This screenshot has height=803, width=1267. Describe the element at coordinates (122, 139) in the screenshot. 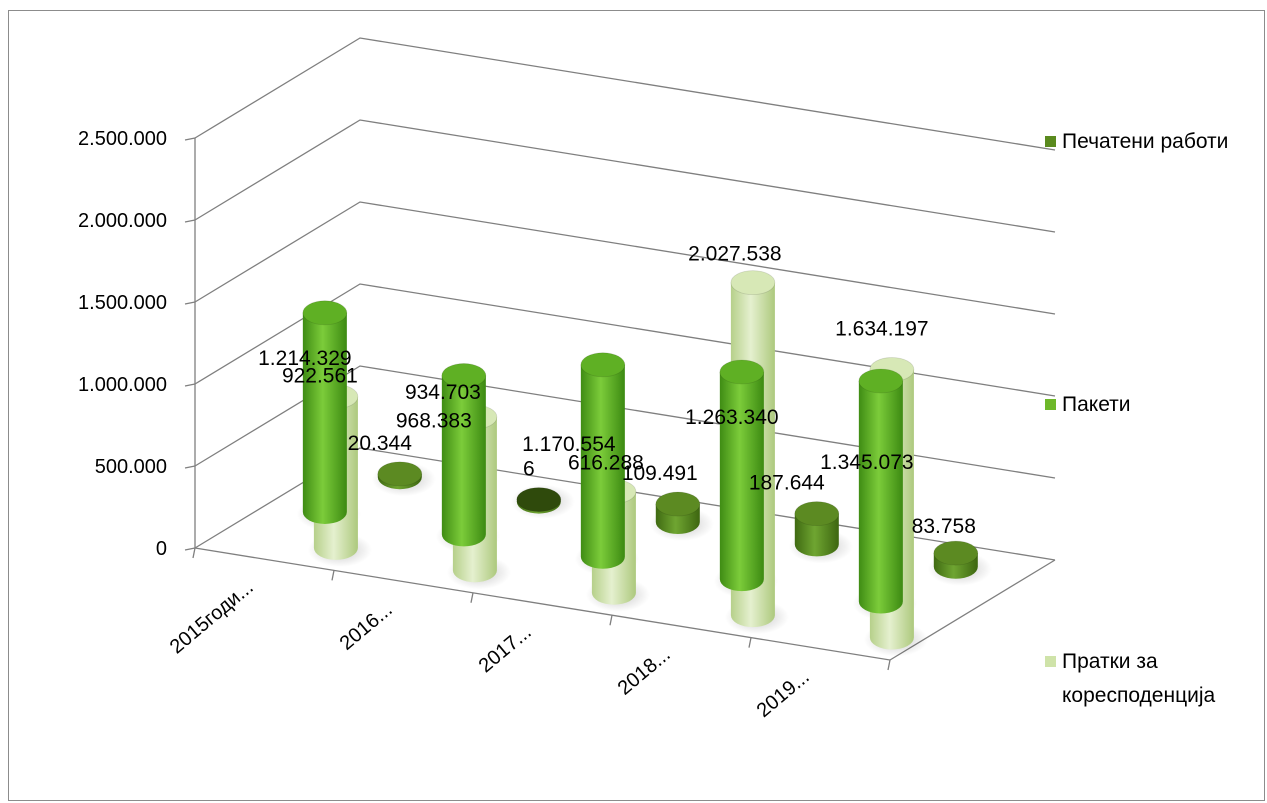

I see `y-tick-label: 2.500.000` at that location.